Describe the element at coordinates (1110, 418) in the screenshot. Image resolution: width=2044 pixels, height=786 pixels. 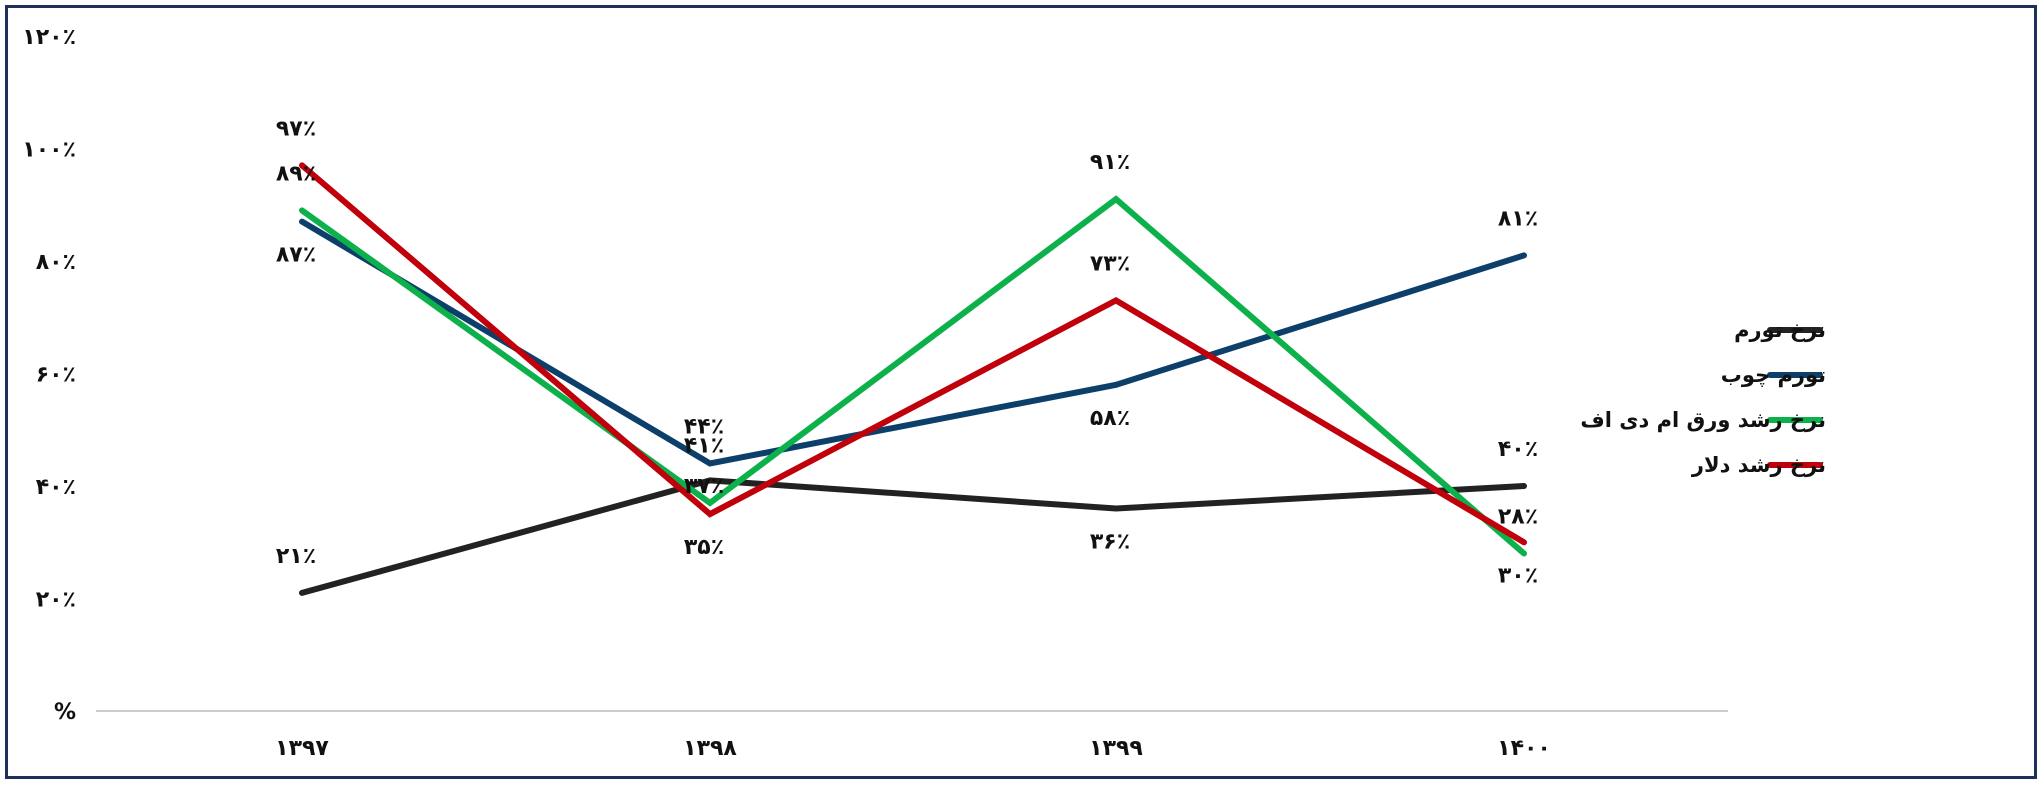
I see `data-label: ۵۸٪` at that location.